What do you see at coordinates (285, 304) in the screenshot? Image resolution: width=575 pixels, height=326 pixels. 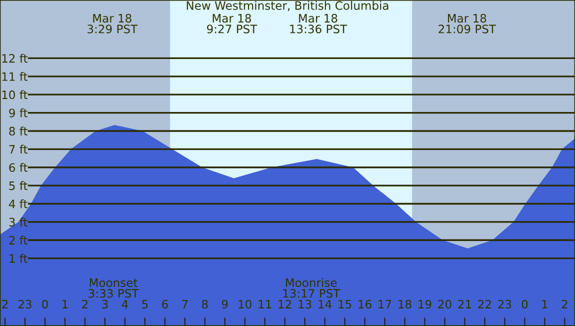 I see `x-tick-label: 12` at bounding box center [285, 304].